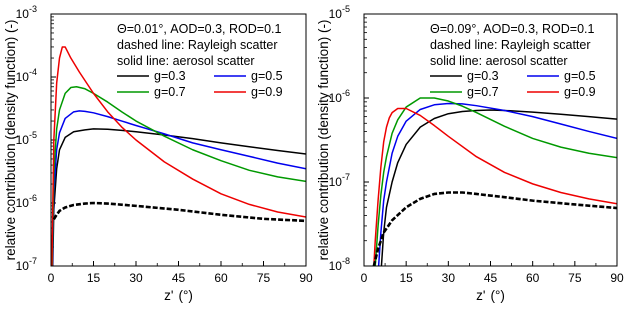 The height and width of the screenshot is (322, 628). I want to click on y-tick-label: 10⁻³, so click(26, 12).